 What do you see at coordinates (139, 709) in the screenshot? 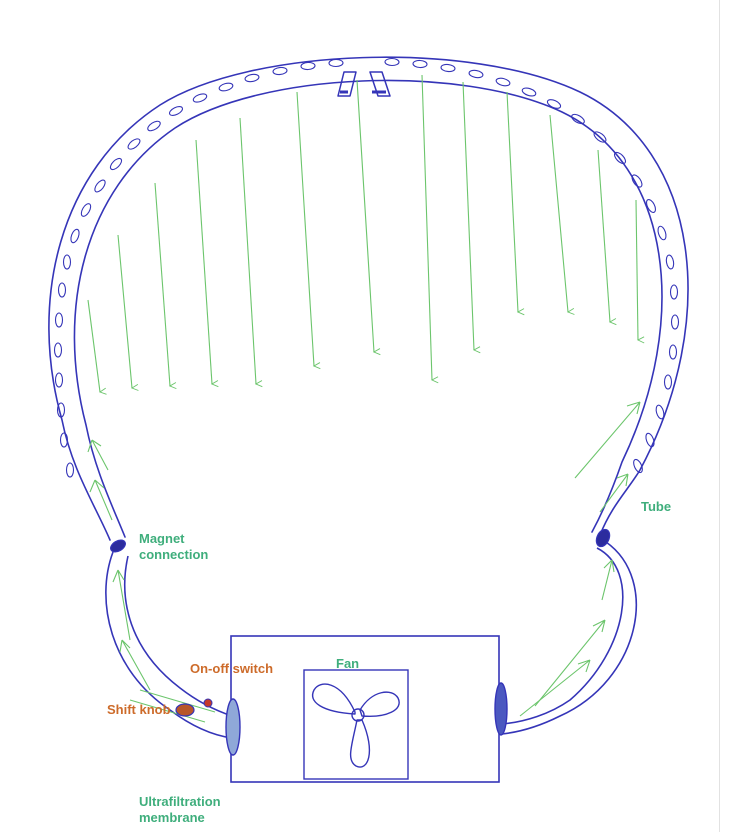
I see `label-shift-knob: Shift knob` at bounding box center [139, 709].